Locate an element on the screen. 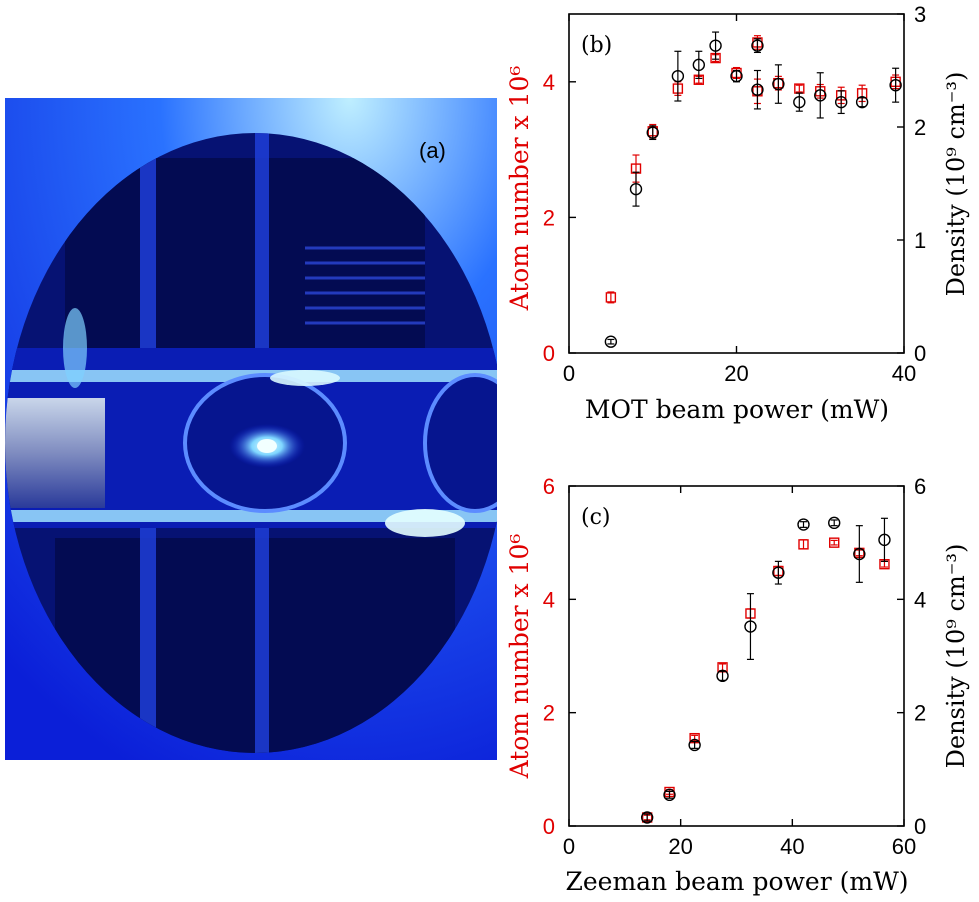  chart-c-frame is located at coordinates (736, 656).